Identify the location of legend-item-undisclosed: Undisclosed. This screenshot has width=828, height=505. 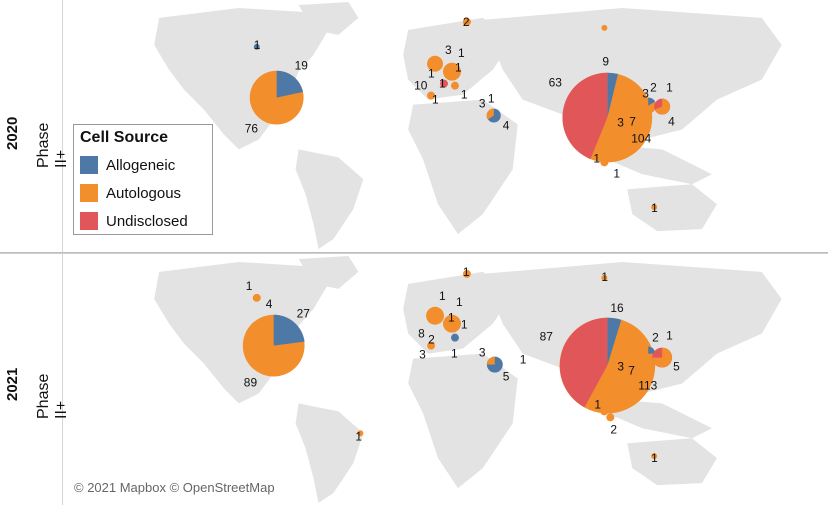
(143, 221).